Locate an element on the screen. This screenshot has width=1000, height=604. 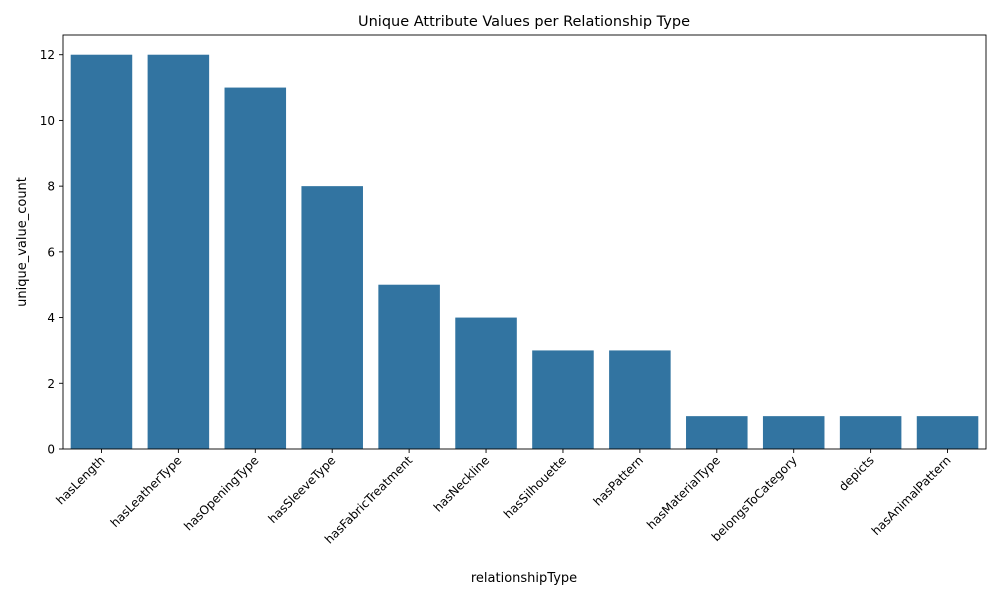
y-tick-label: 0 is located at coordinates (51, 450).